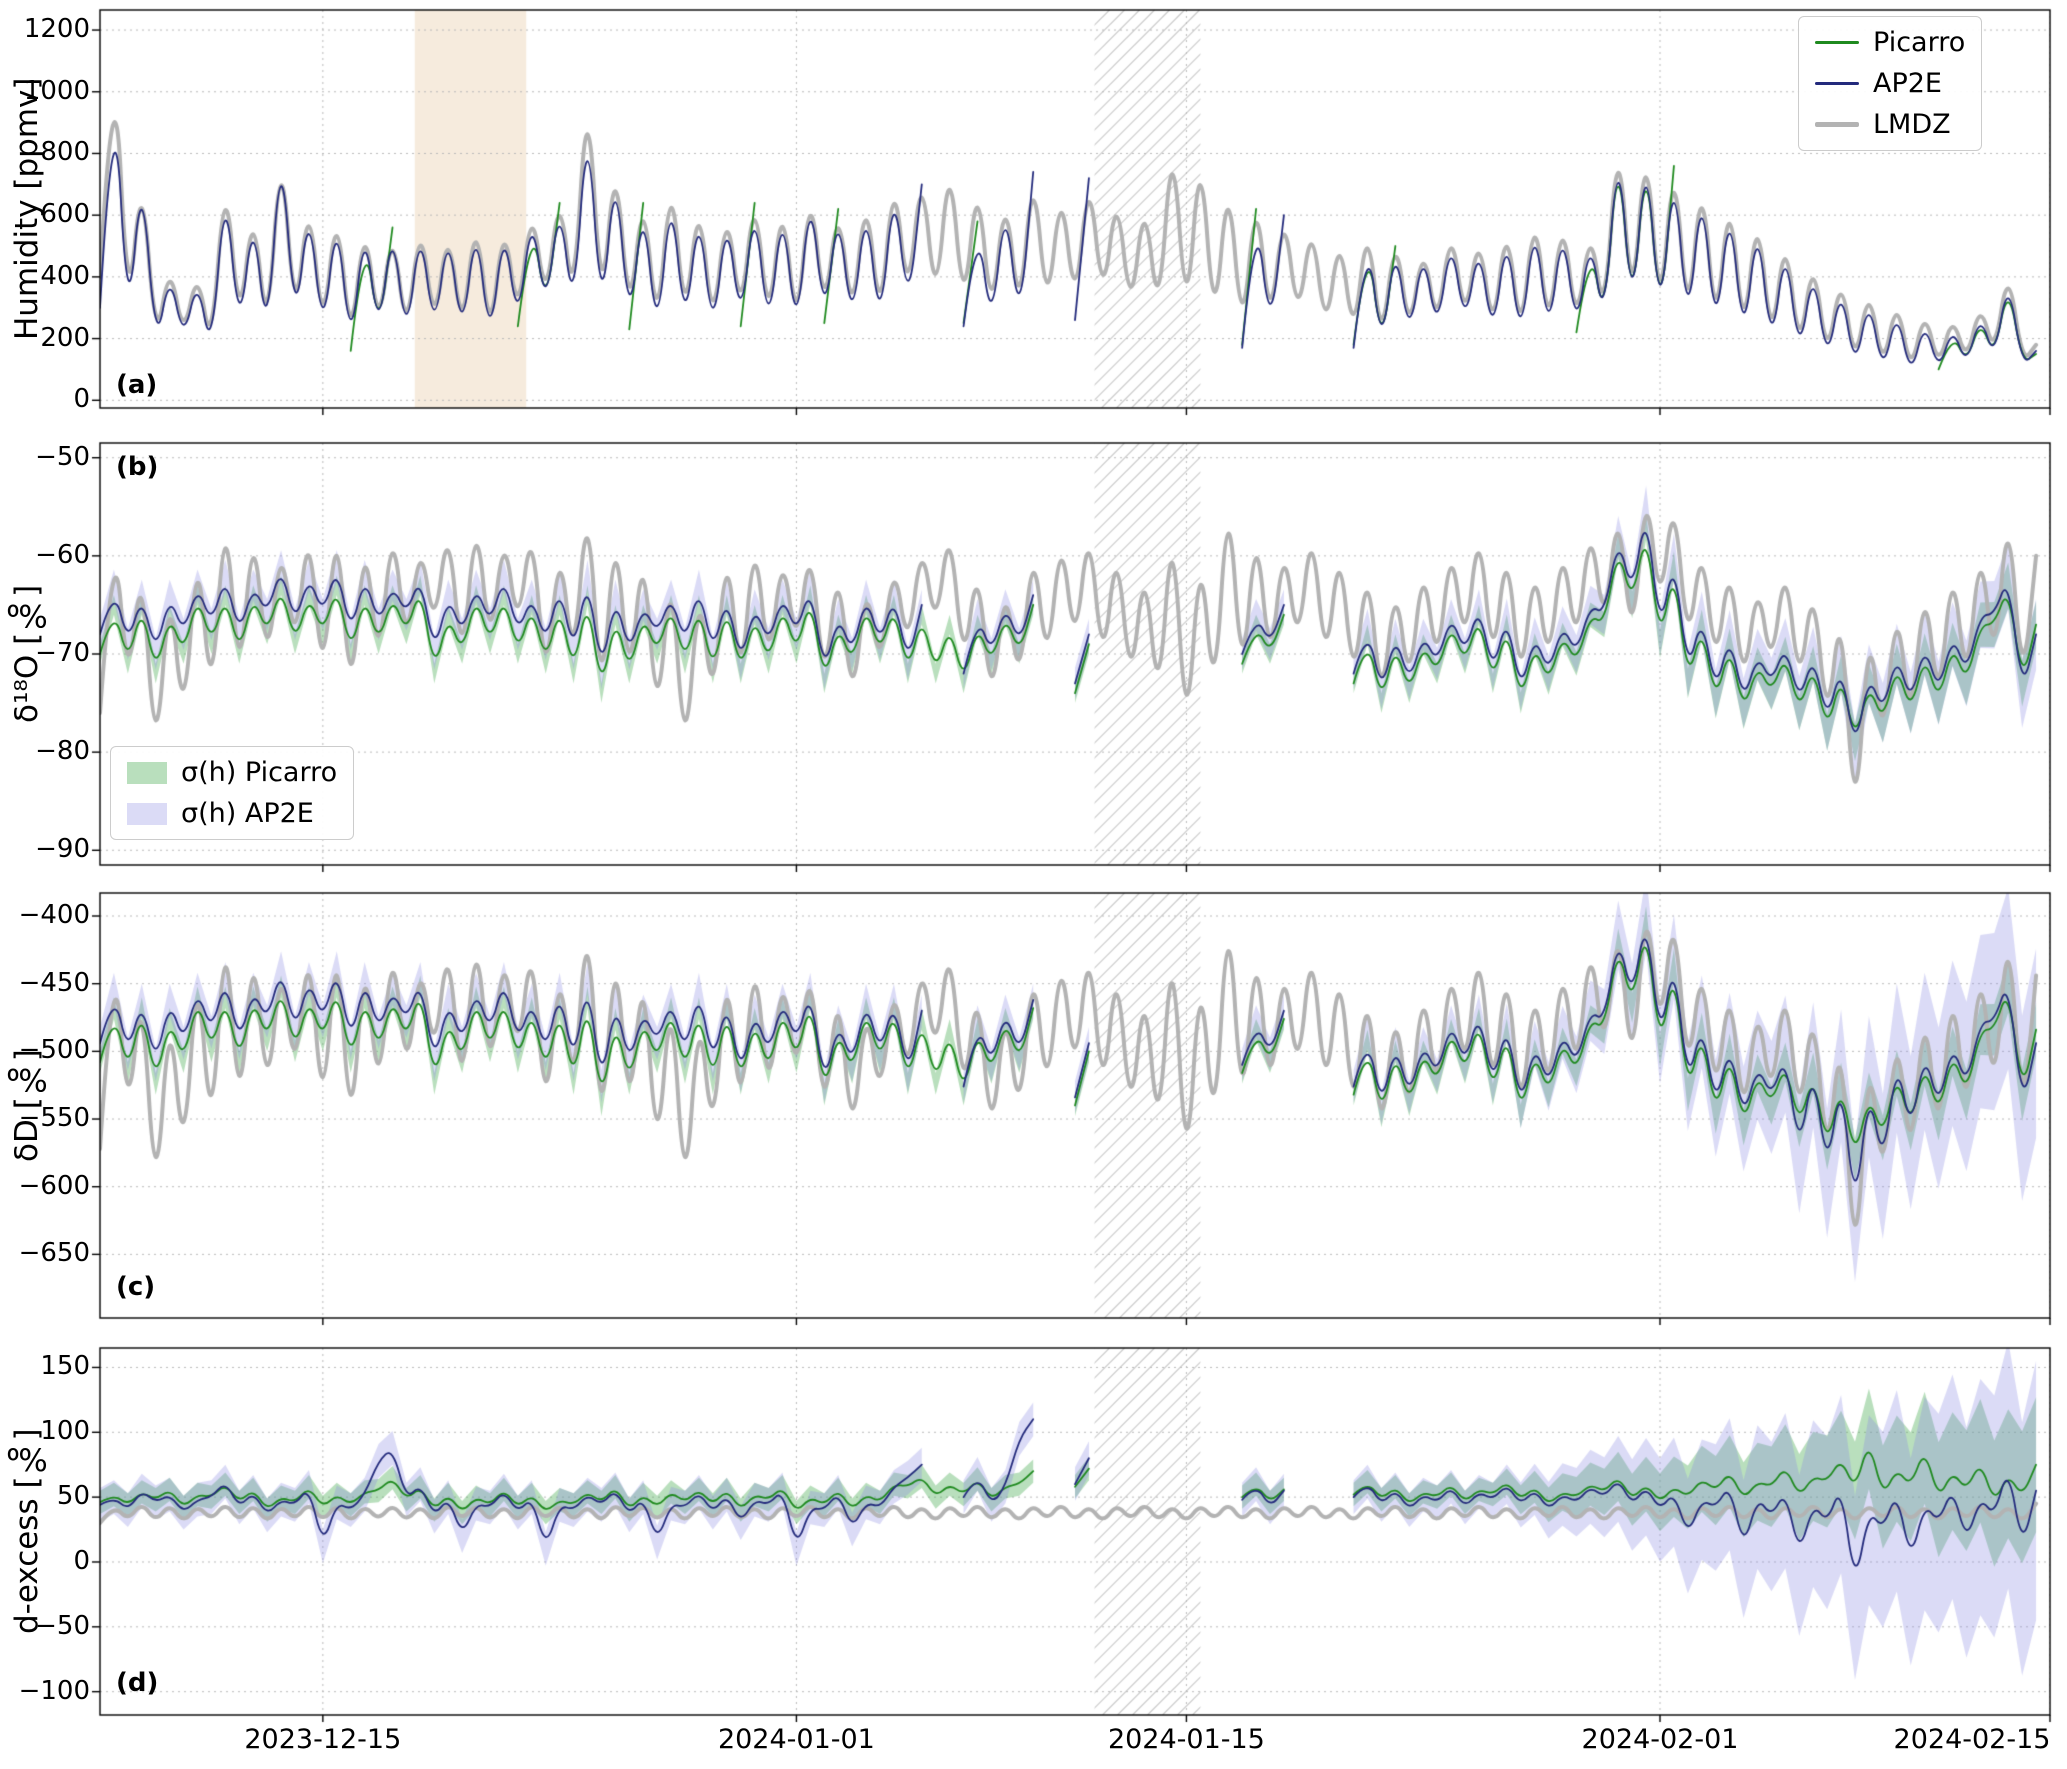  What do you see at coordinates (323, 1739) in the screenshot?
I see `x-tick-label: 2023-12-15` at bounding box center [323, 1739].